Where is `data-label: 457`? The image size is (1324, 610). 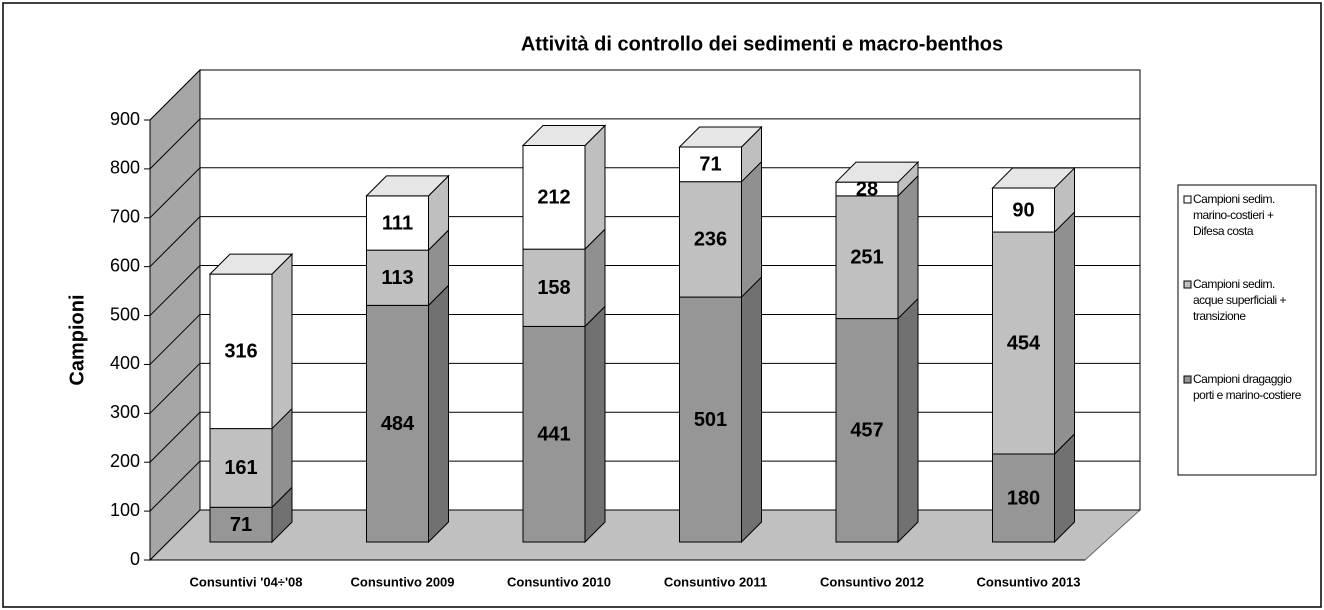
data-label: 457 is located at coordinates (866, 431).